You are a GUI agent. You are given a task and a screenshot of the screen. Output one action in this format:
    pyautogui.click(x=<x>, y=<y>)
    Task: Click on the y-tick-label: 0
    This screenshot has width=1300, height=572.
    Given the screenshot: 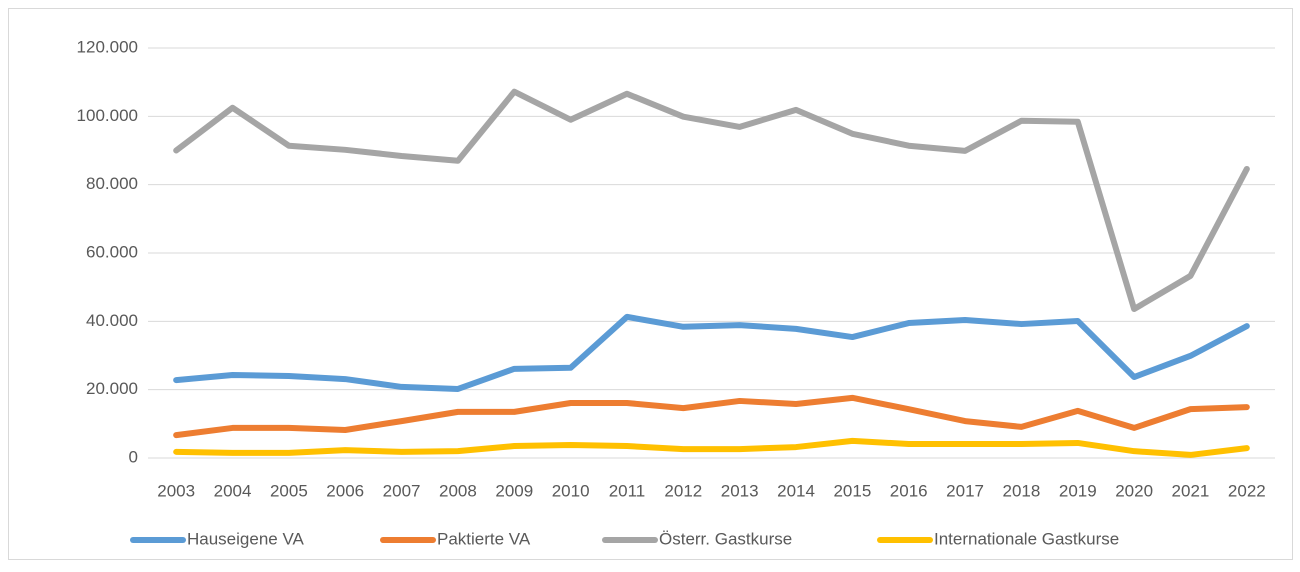 What is the action you would take?
    pyautogui.click(x=133, y=456)
    